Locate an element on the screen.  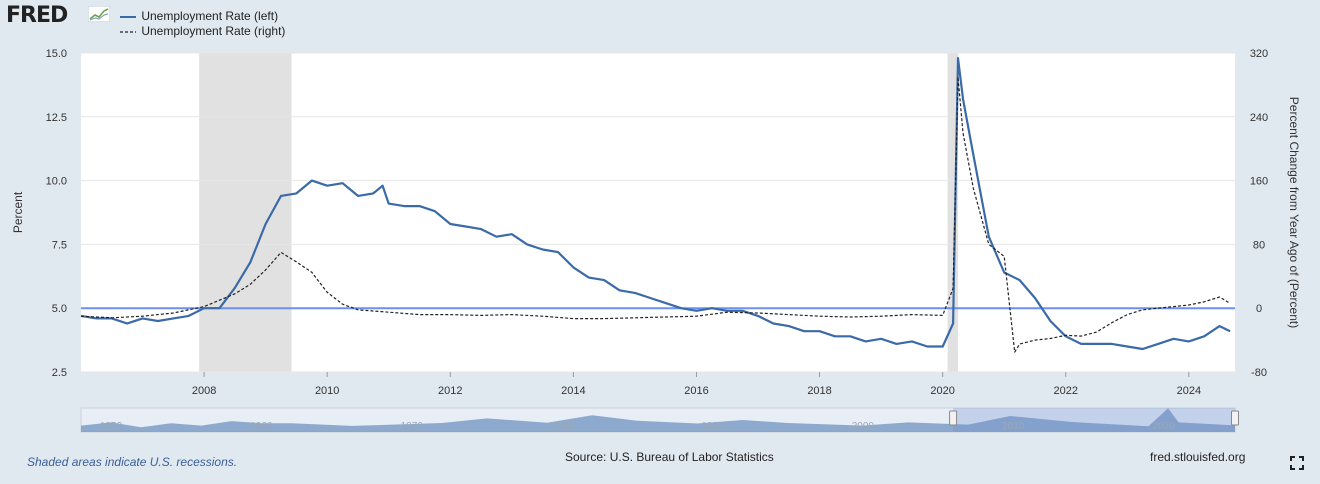
navigator-selection is located at coordinates (1094, 420).